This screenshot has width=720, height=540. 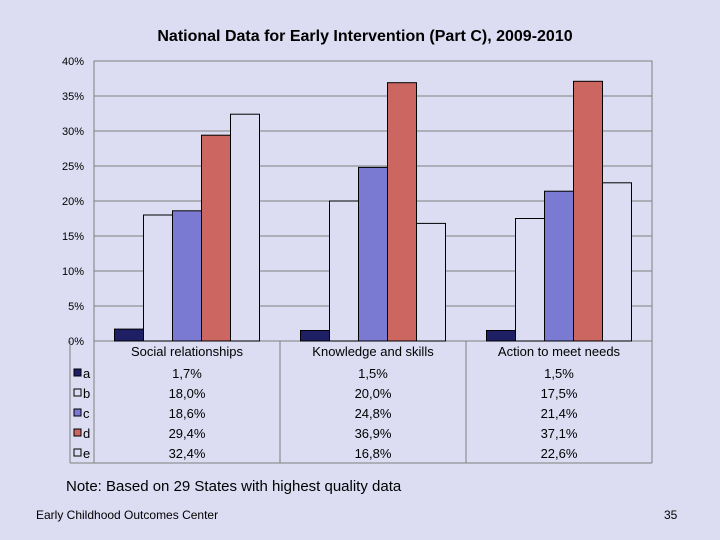 What do you see at coordinates (73, 167) in the screenshot?
I see `y-tick-label: 25%` at bounding box center [73, 167].